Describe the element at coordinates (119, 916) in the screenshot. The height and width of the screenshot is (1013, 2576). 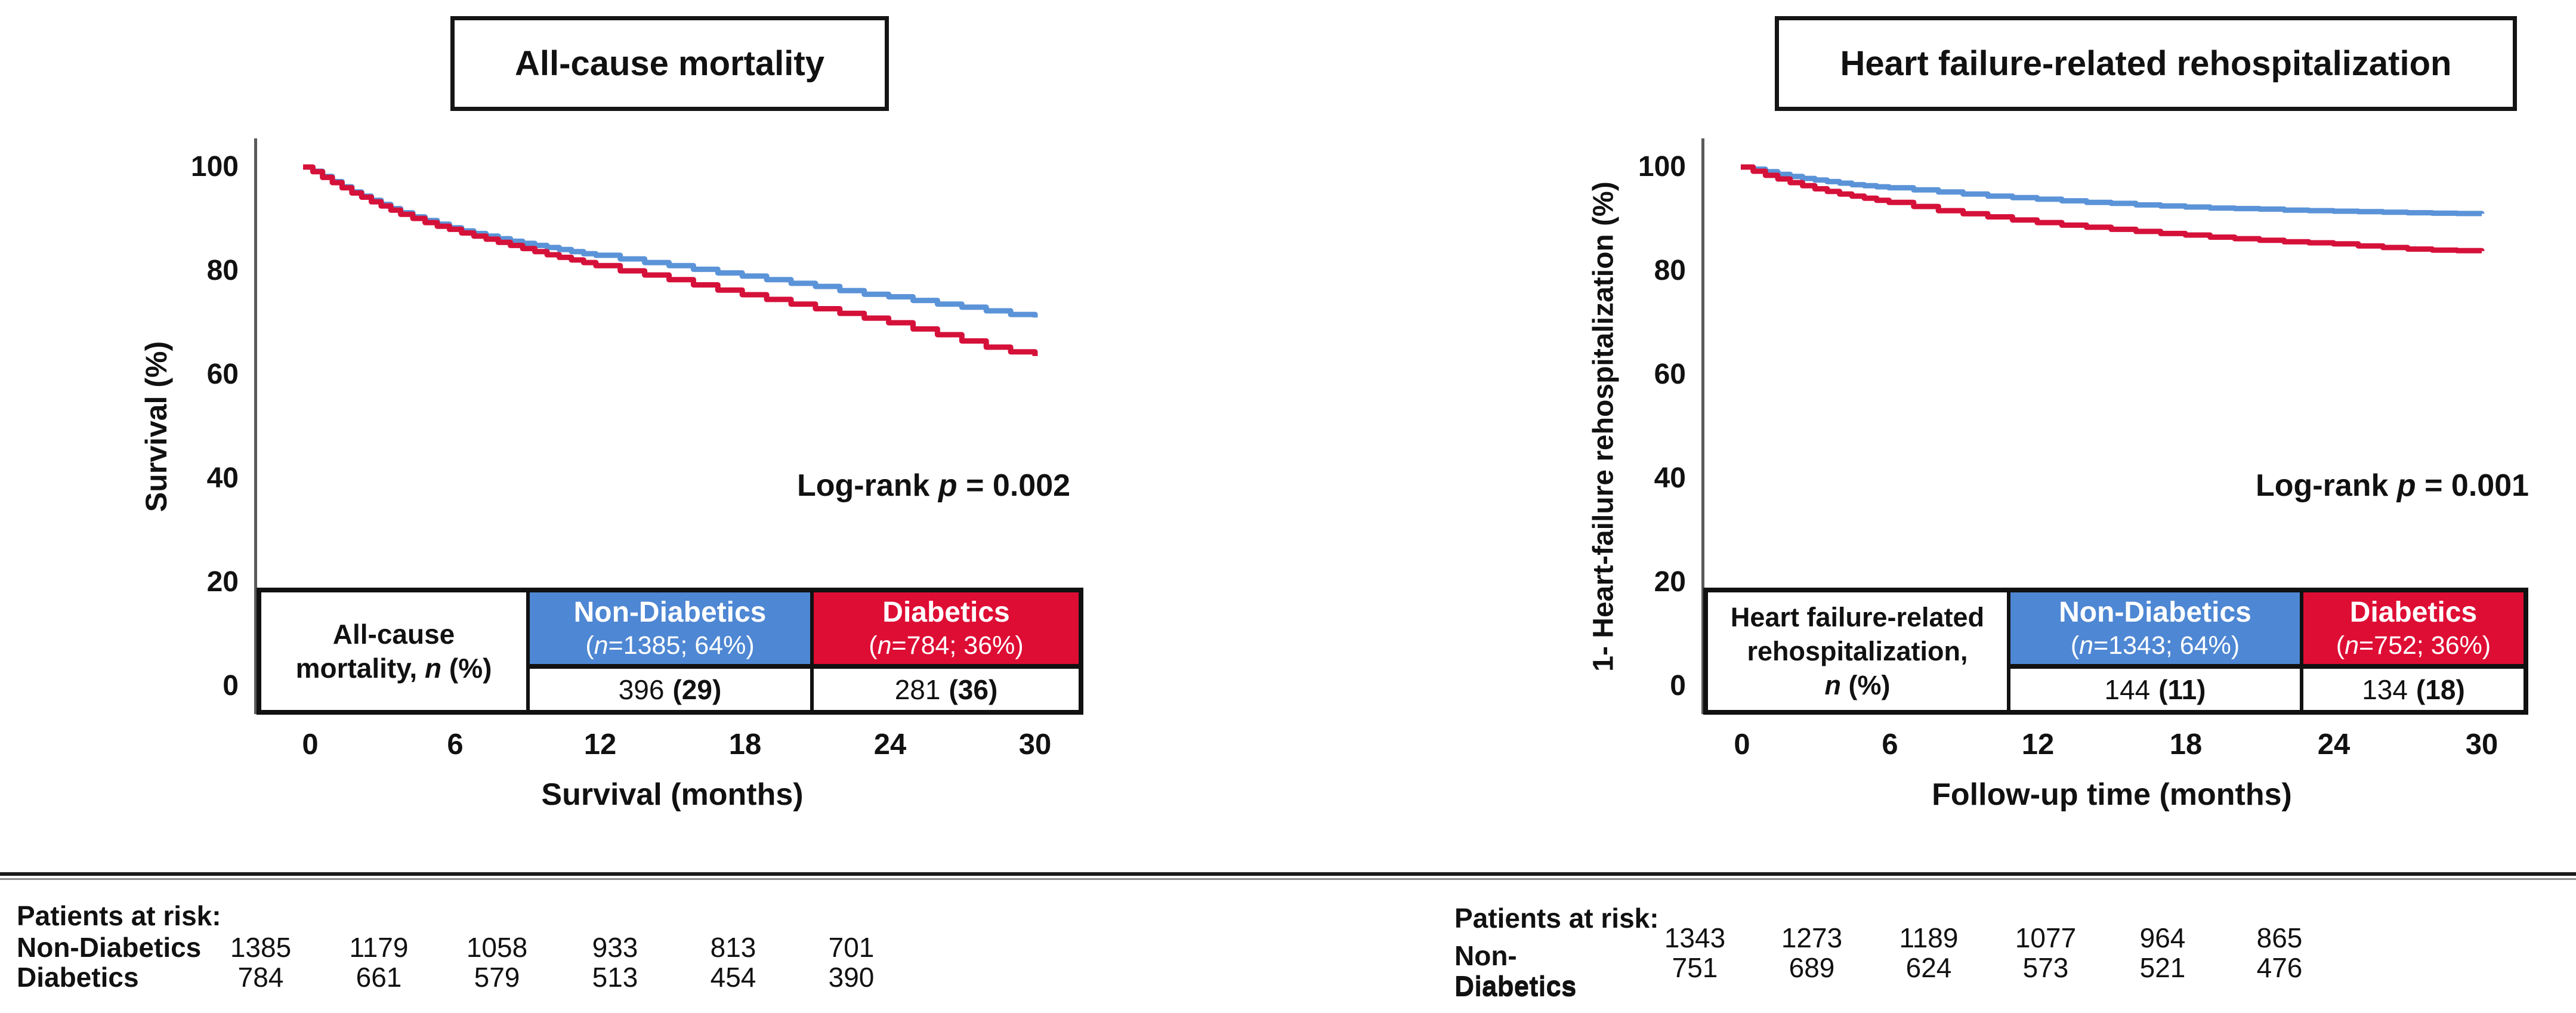
I see `left-at-risk-title: Patients at risk:` at that location.